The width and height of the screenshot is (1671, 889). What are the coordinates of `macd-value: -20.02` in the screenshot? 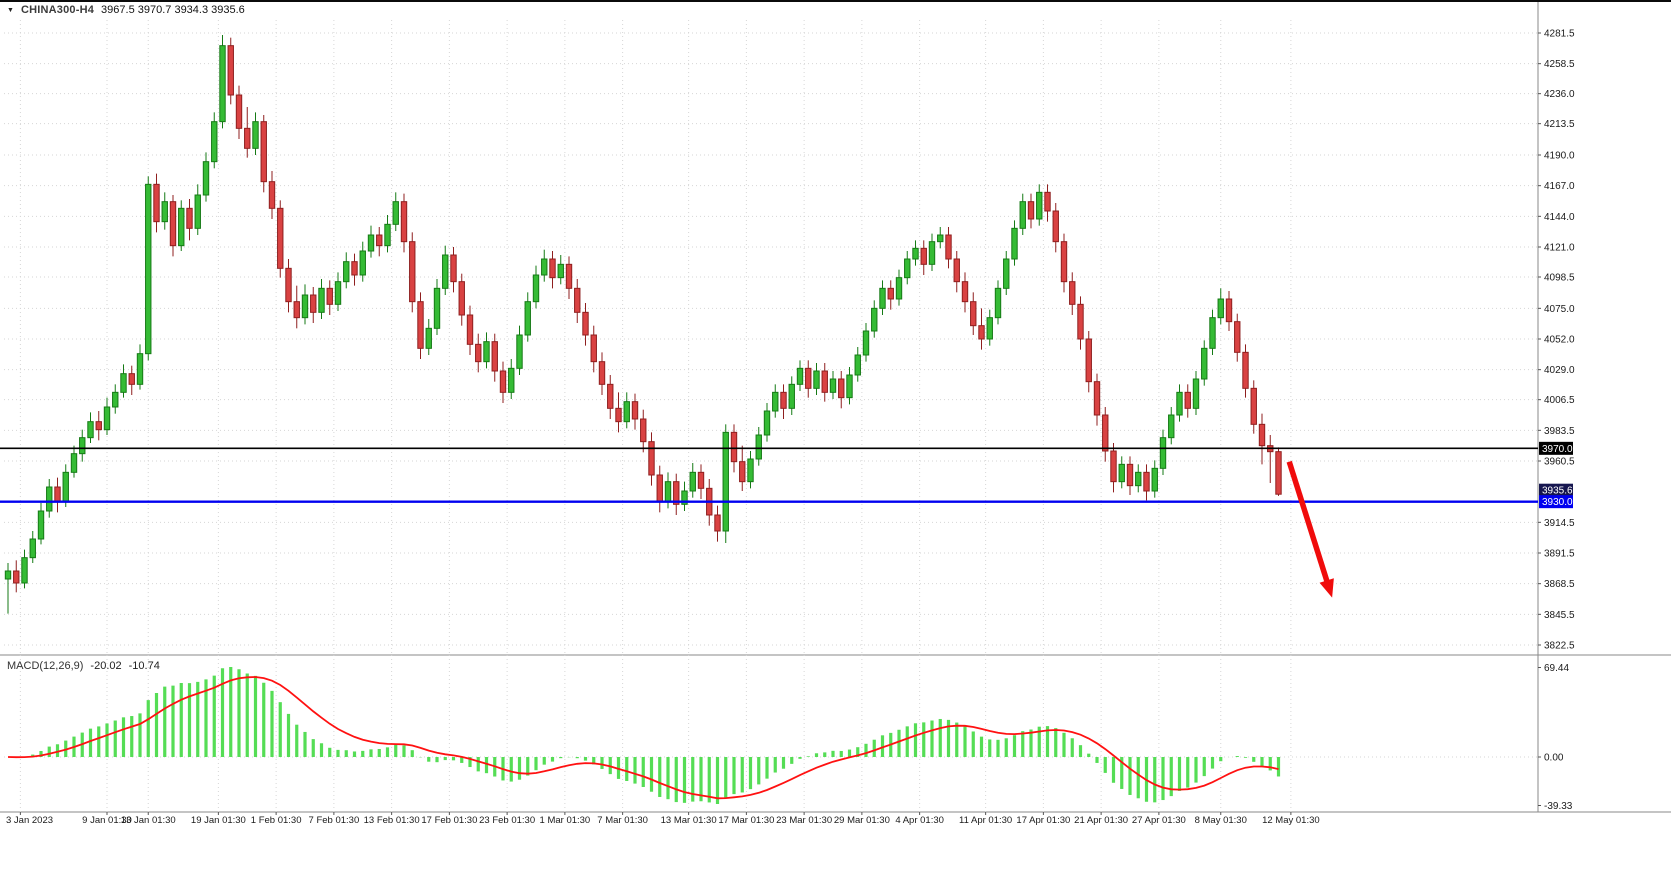 It's located at (106, 666).